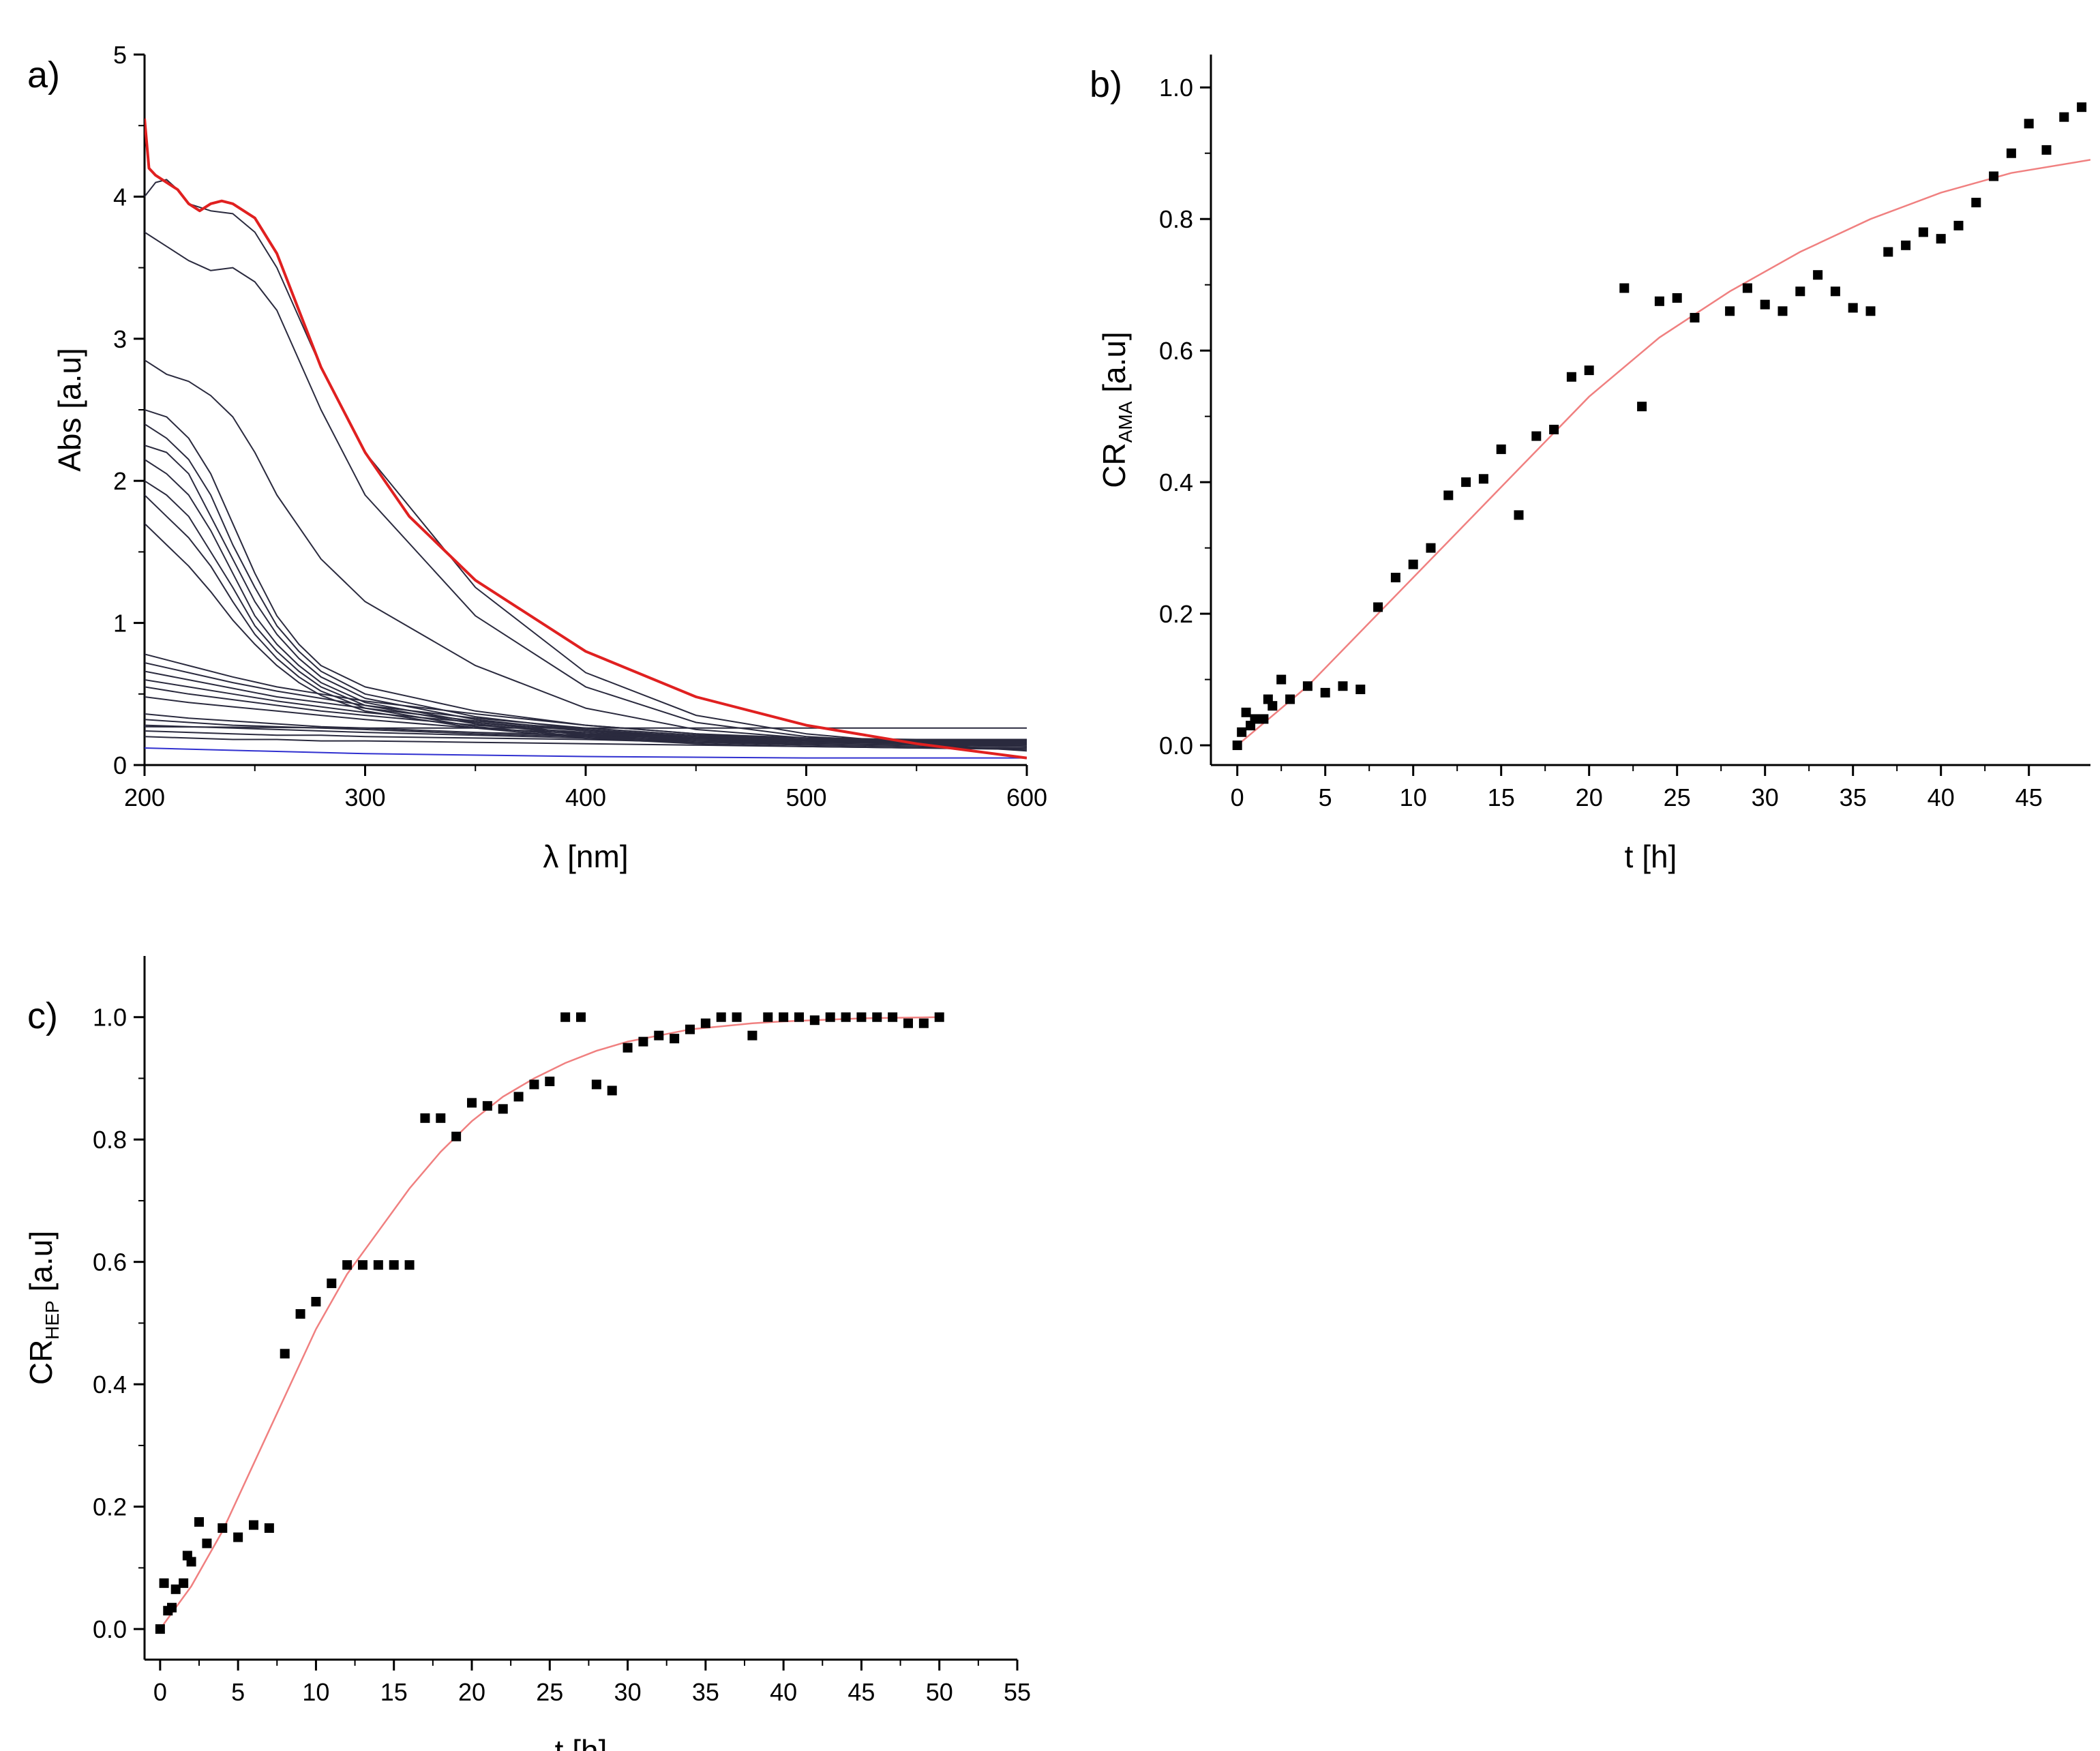 This screenshot has height=1751, width=2100. What do you see at coordinates (586, 706) in the screenshot?
I see `spectrum-line-s13` at bounding box center [586, 706].